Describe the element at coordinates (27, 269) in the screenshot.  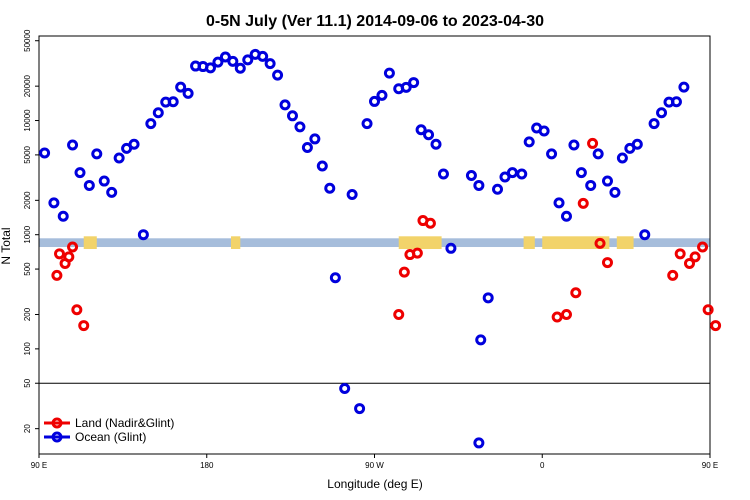
I see `y-tick-label: 500` at that location.